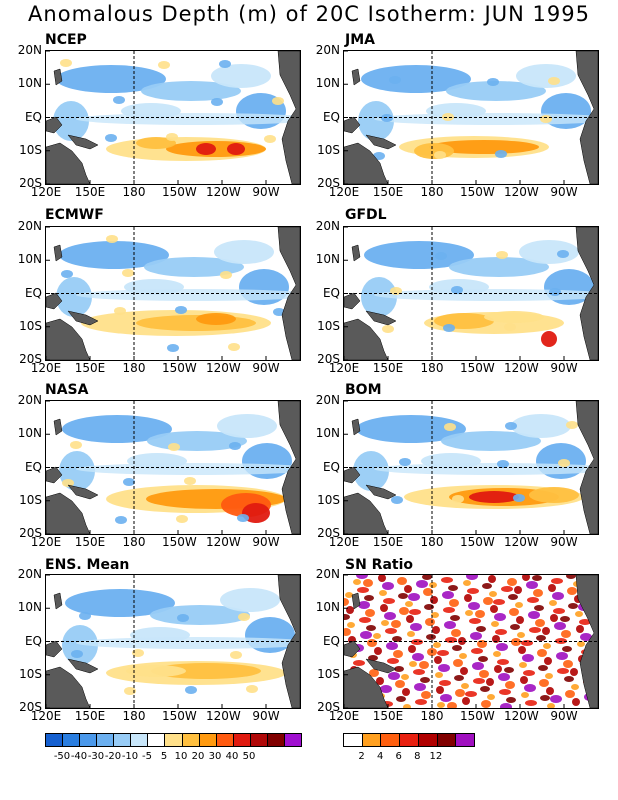 This screenshot has width=618, height=800. Describe the element at coordinates (352, 125) in the screenshot. I see `indonesia-land` at that location.